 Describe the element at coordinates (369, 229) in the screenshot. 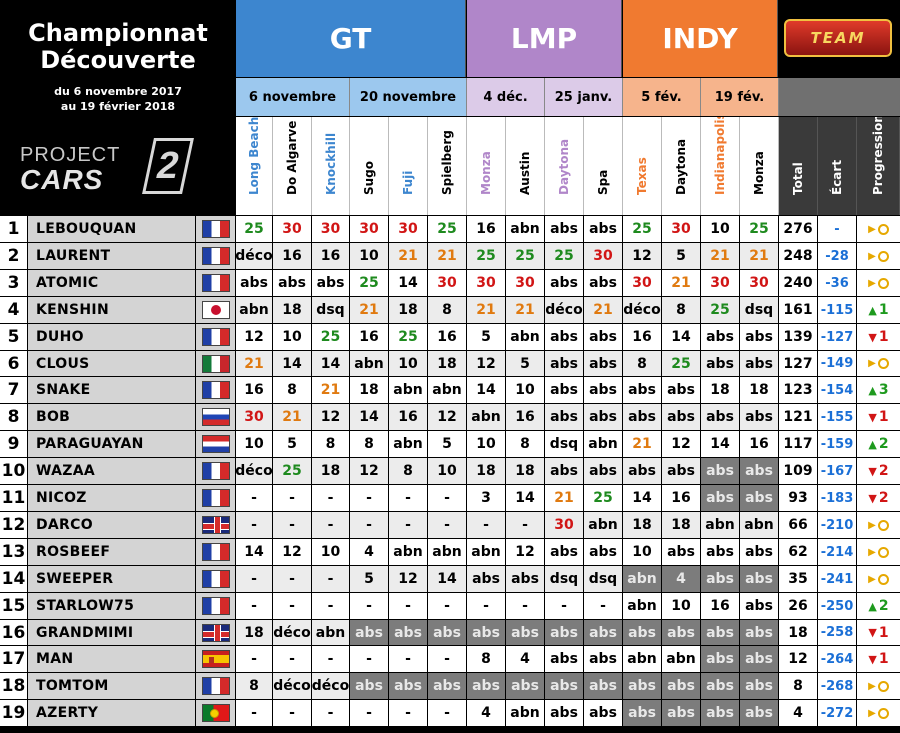

I see `result-cell: 30` at that location.